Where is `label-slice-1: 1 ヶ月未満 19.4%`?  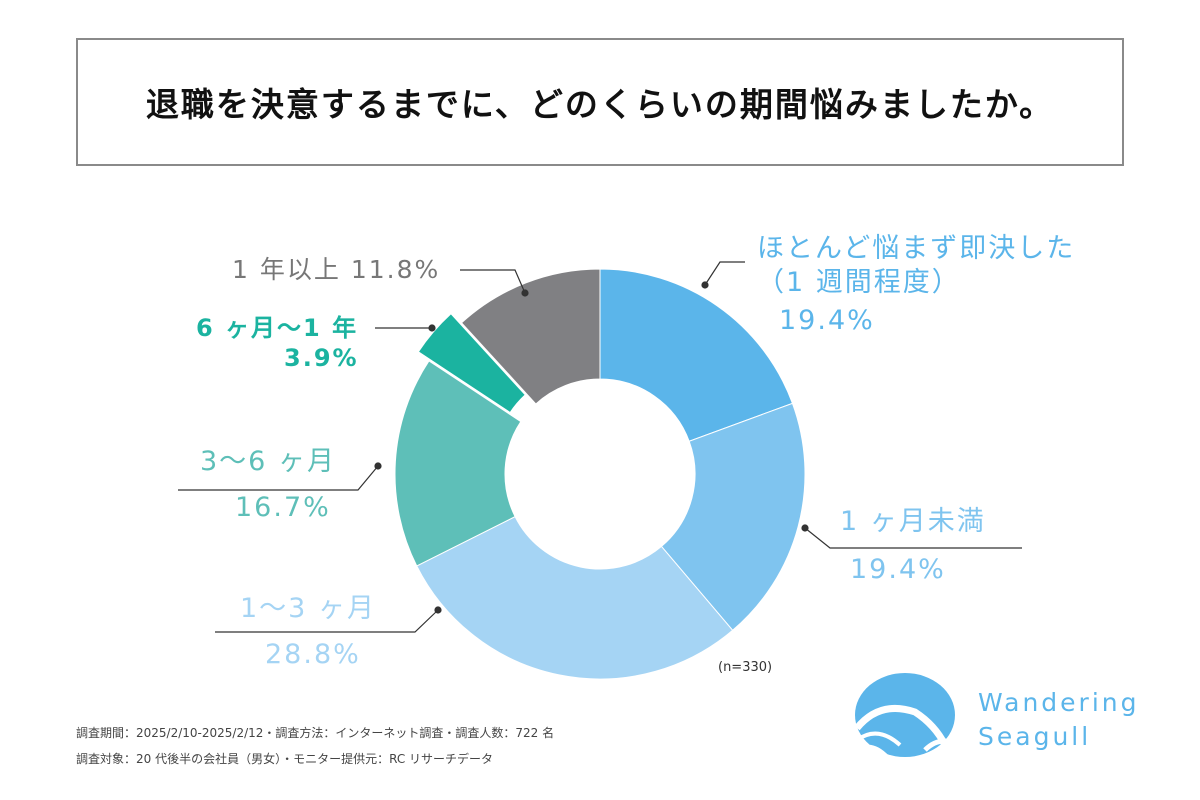
label-slice-1: 1 ヶ月未満 19.4% is located at coordinates (913, 546).